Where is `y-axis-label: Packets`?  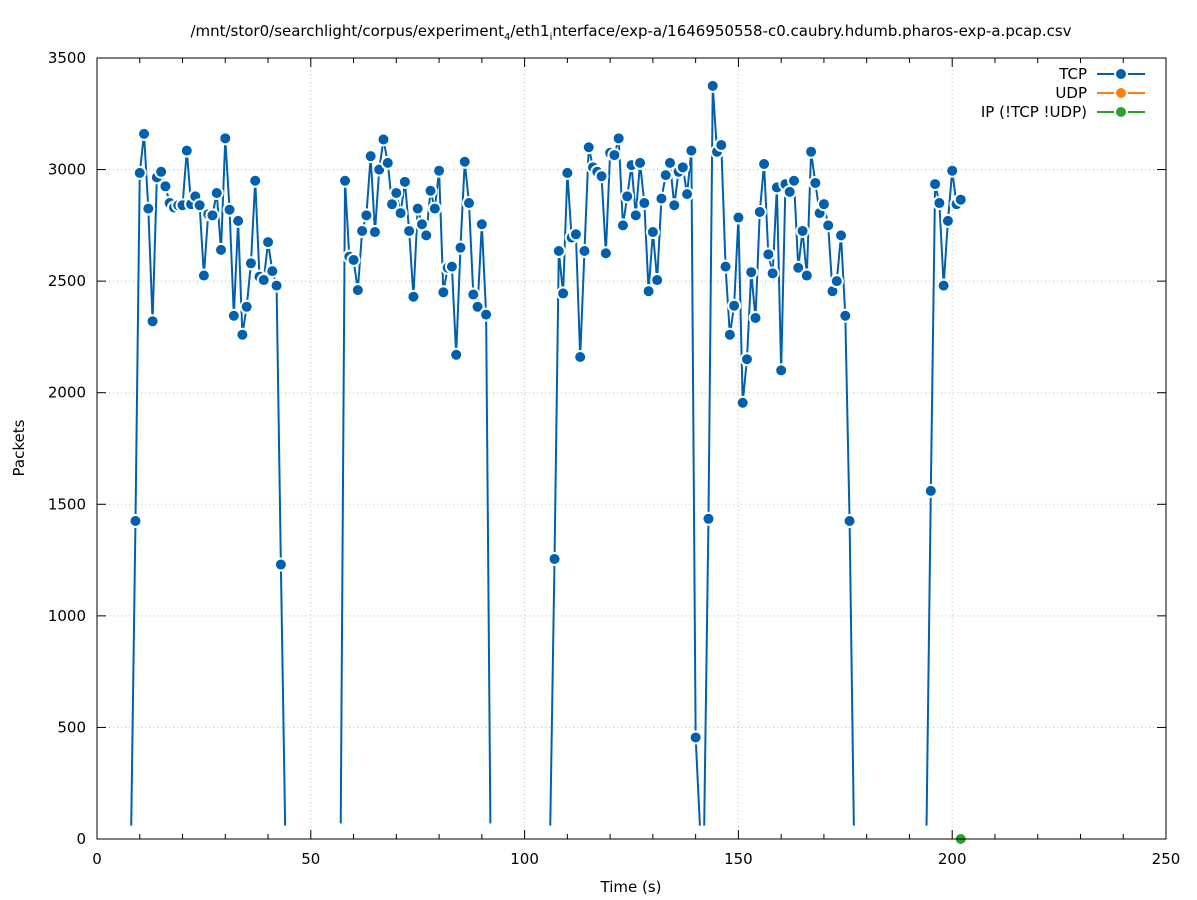 y-axis-label: Packets is located at coordinates (19, 447).